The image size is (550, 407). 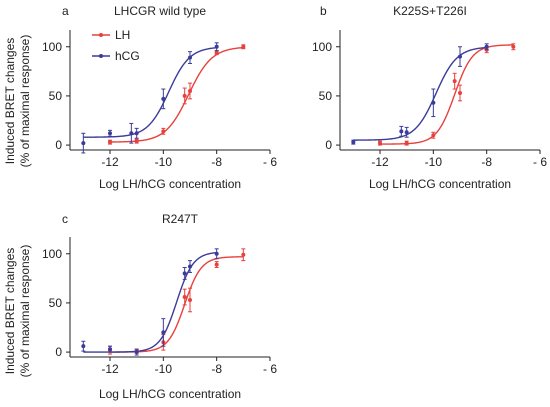 What do you see at coordinates (10, 101) in the screenshot?
I see `y-axis-label-line1: Induced BRET changes` at bounding box center [10, 101].